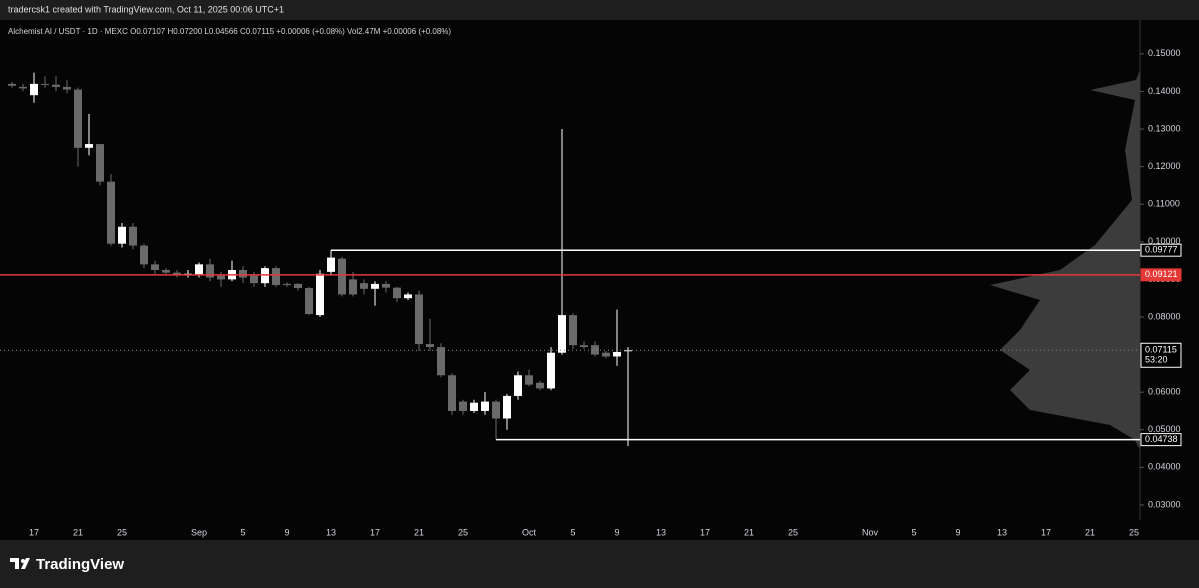 The width and height of the screenshot is (1199, 588). Describe the element at coordinates (1164, 316) in the screenshot. I see `y-tick-label: 0.08000` at that location.